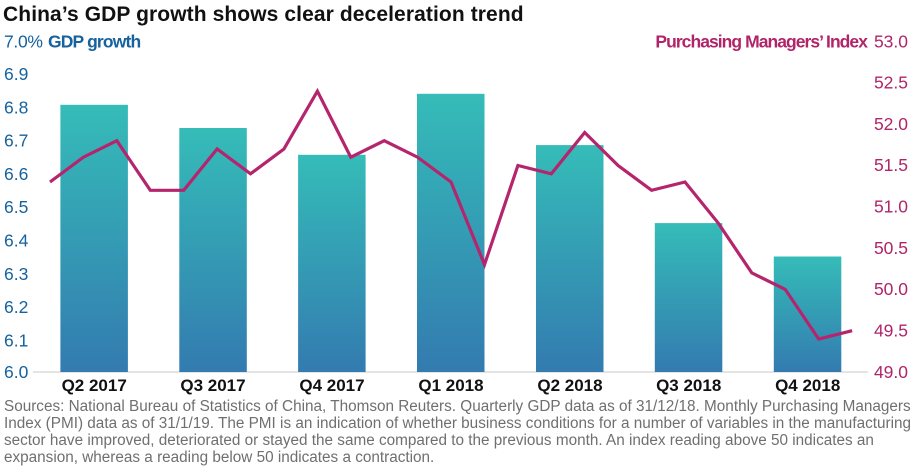 This screenshot has width=916, height=476. I want to click on svg-text: Q3 2017, so click(212, 385).